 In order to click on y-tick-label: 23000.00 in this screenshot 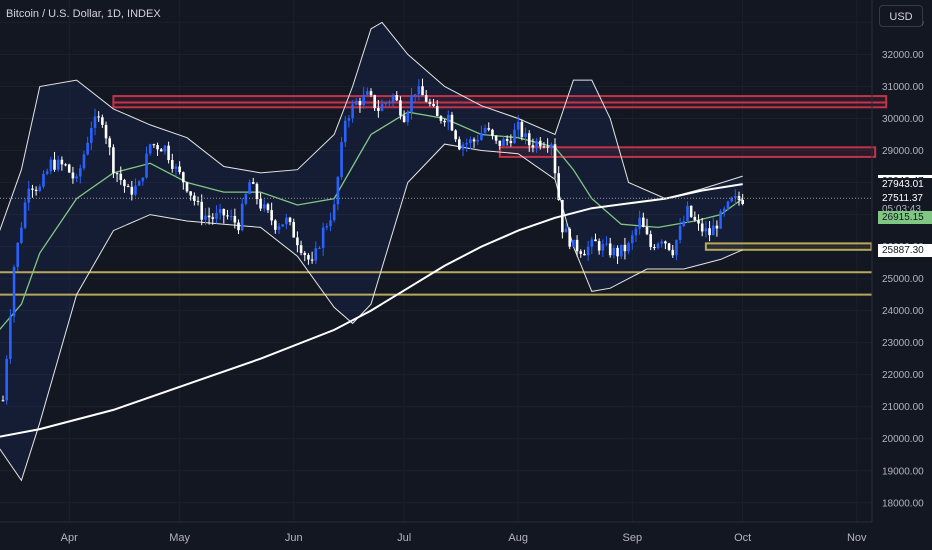, I will do `click(903, 343)`.